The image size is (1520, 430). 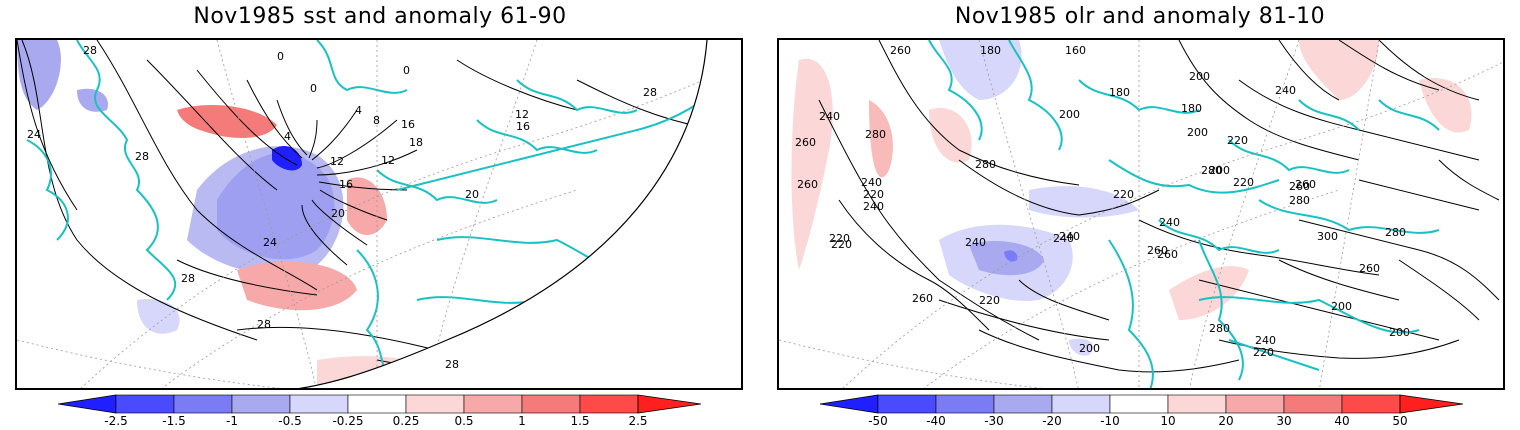 I want to click on olr-anomaly-blue-mid2, so click(x=1084, y=202).